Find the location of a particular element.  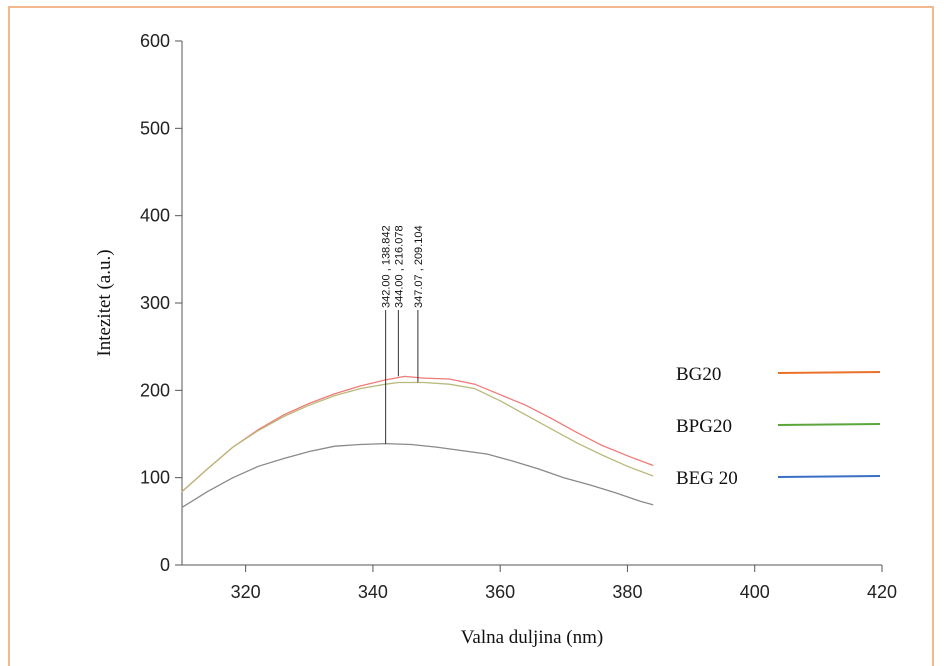

y-tick-label: 400 is located at coordinates (155, 216).